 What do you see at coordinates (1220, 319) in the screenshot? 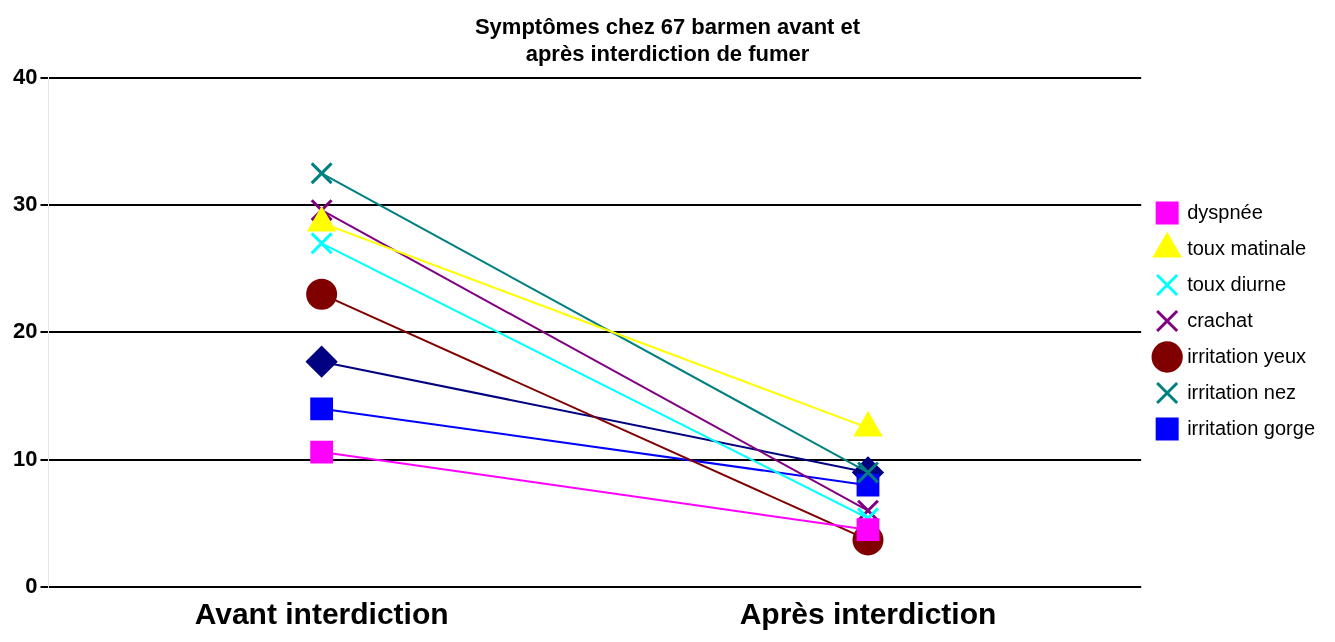
I see `legend-label: crachat` at bounding box center [1220, 319].